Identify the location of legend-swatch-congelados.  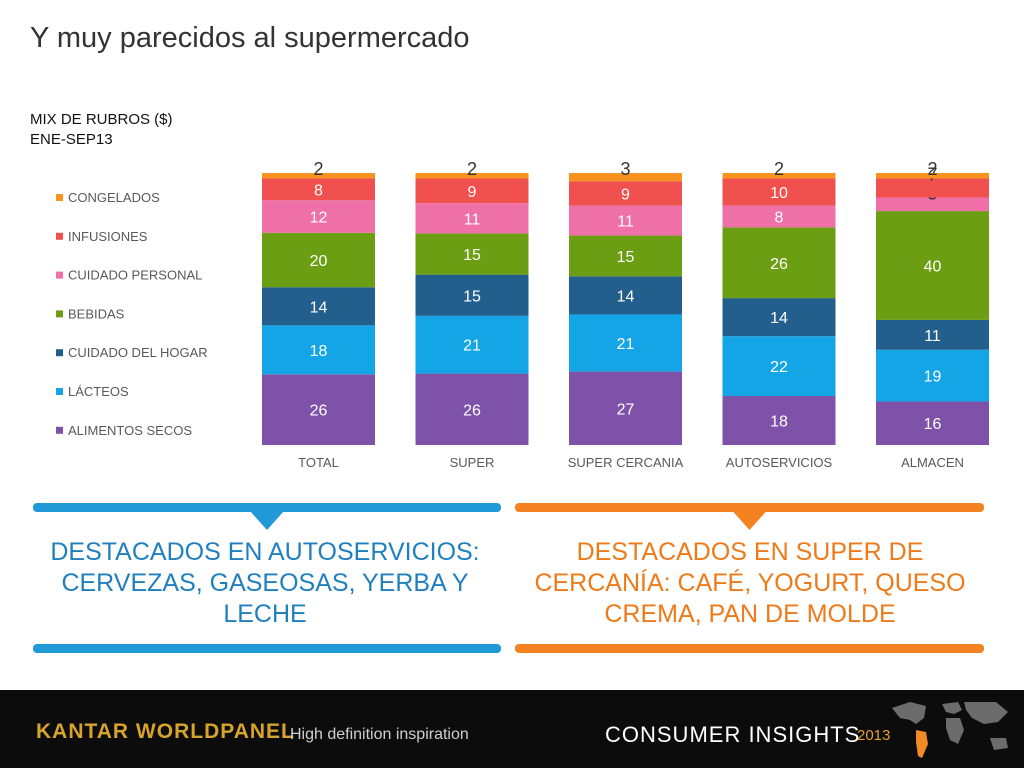
(59, 197).